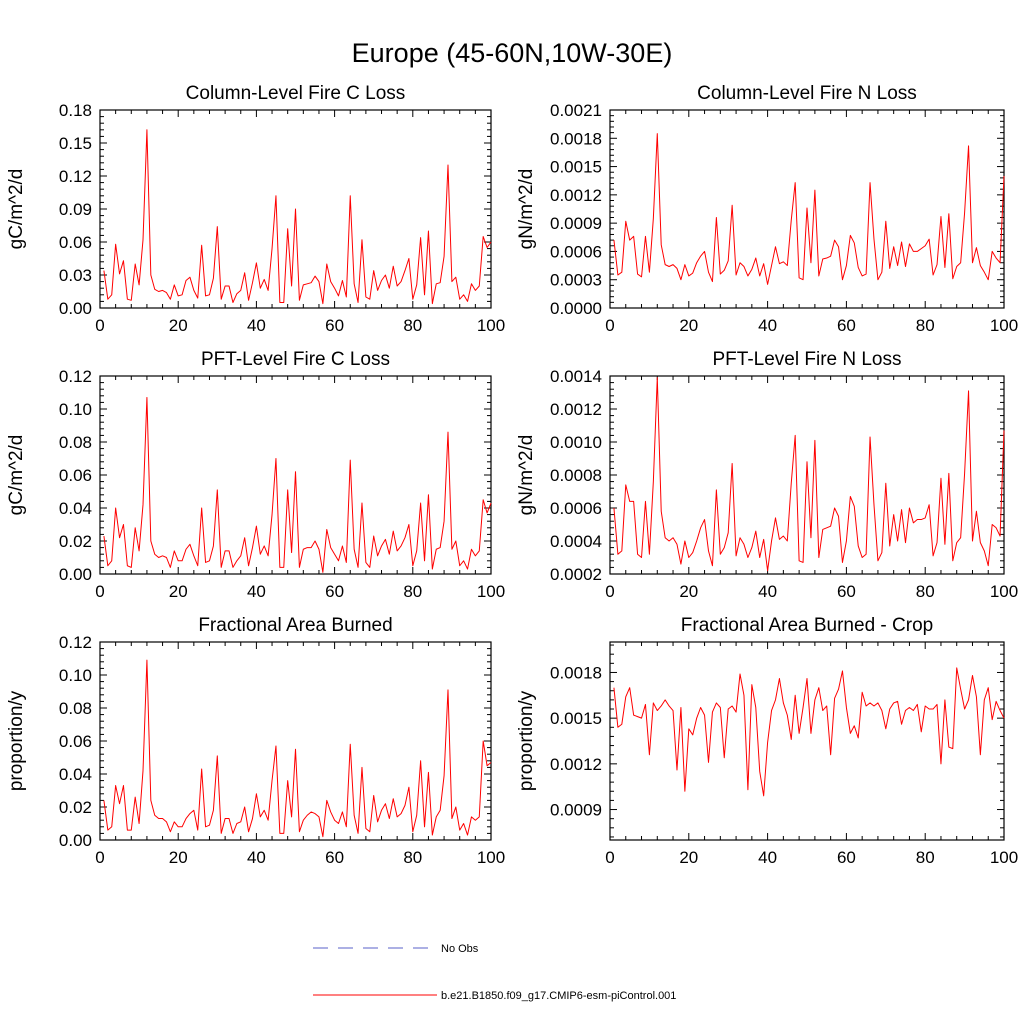 This screenshot has height=1024, width=1024. I want to click on y-tick-label-area-burned-crop: 0.0009, so click(576, 810).